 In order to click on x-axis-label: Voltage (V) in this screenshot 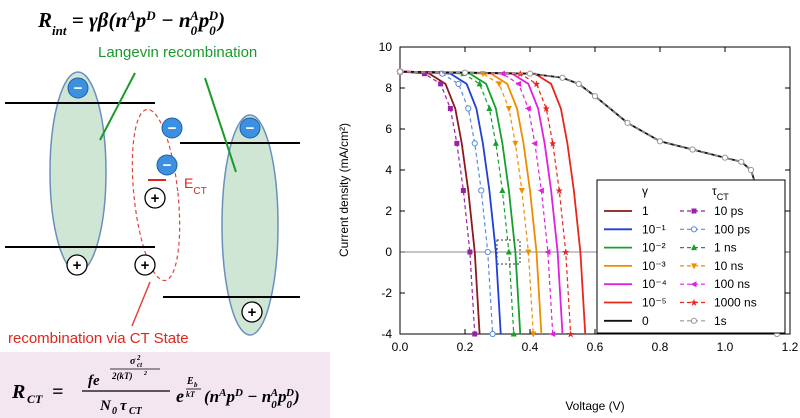, I will do `click(594, 406)`.